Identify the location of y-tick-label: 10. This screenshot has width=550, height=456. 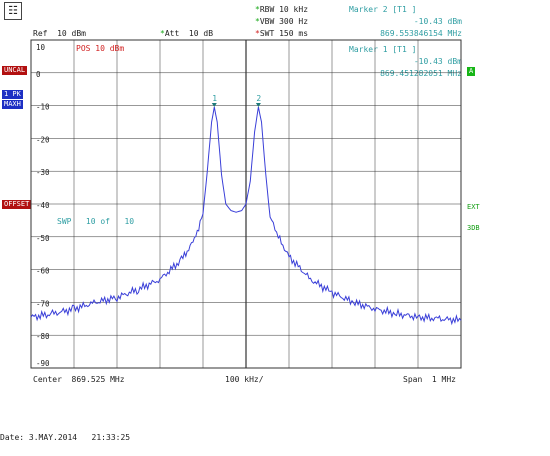
(41, 47).